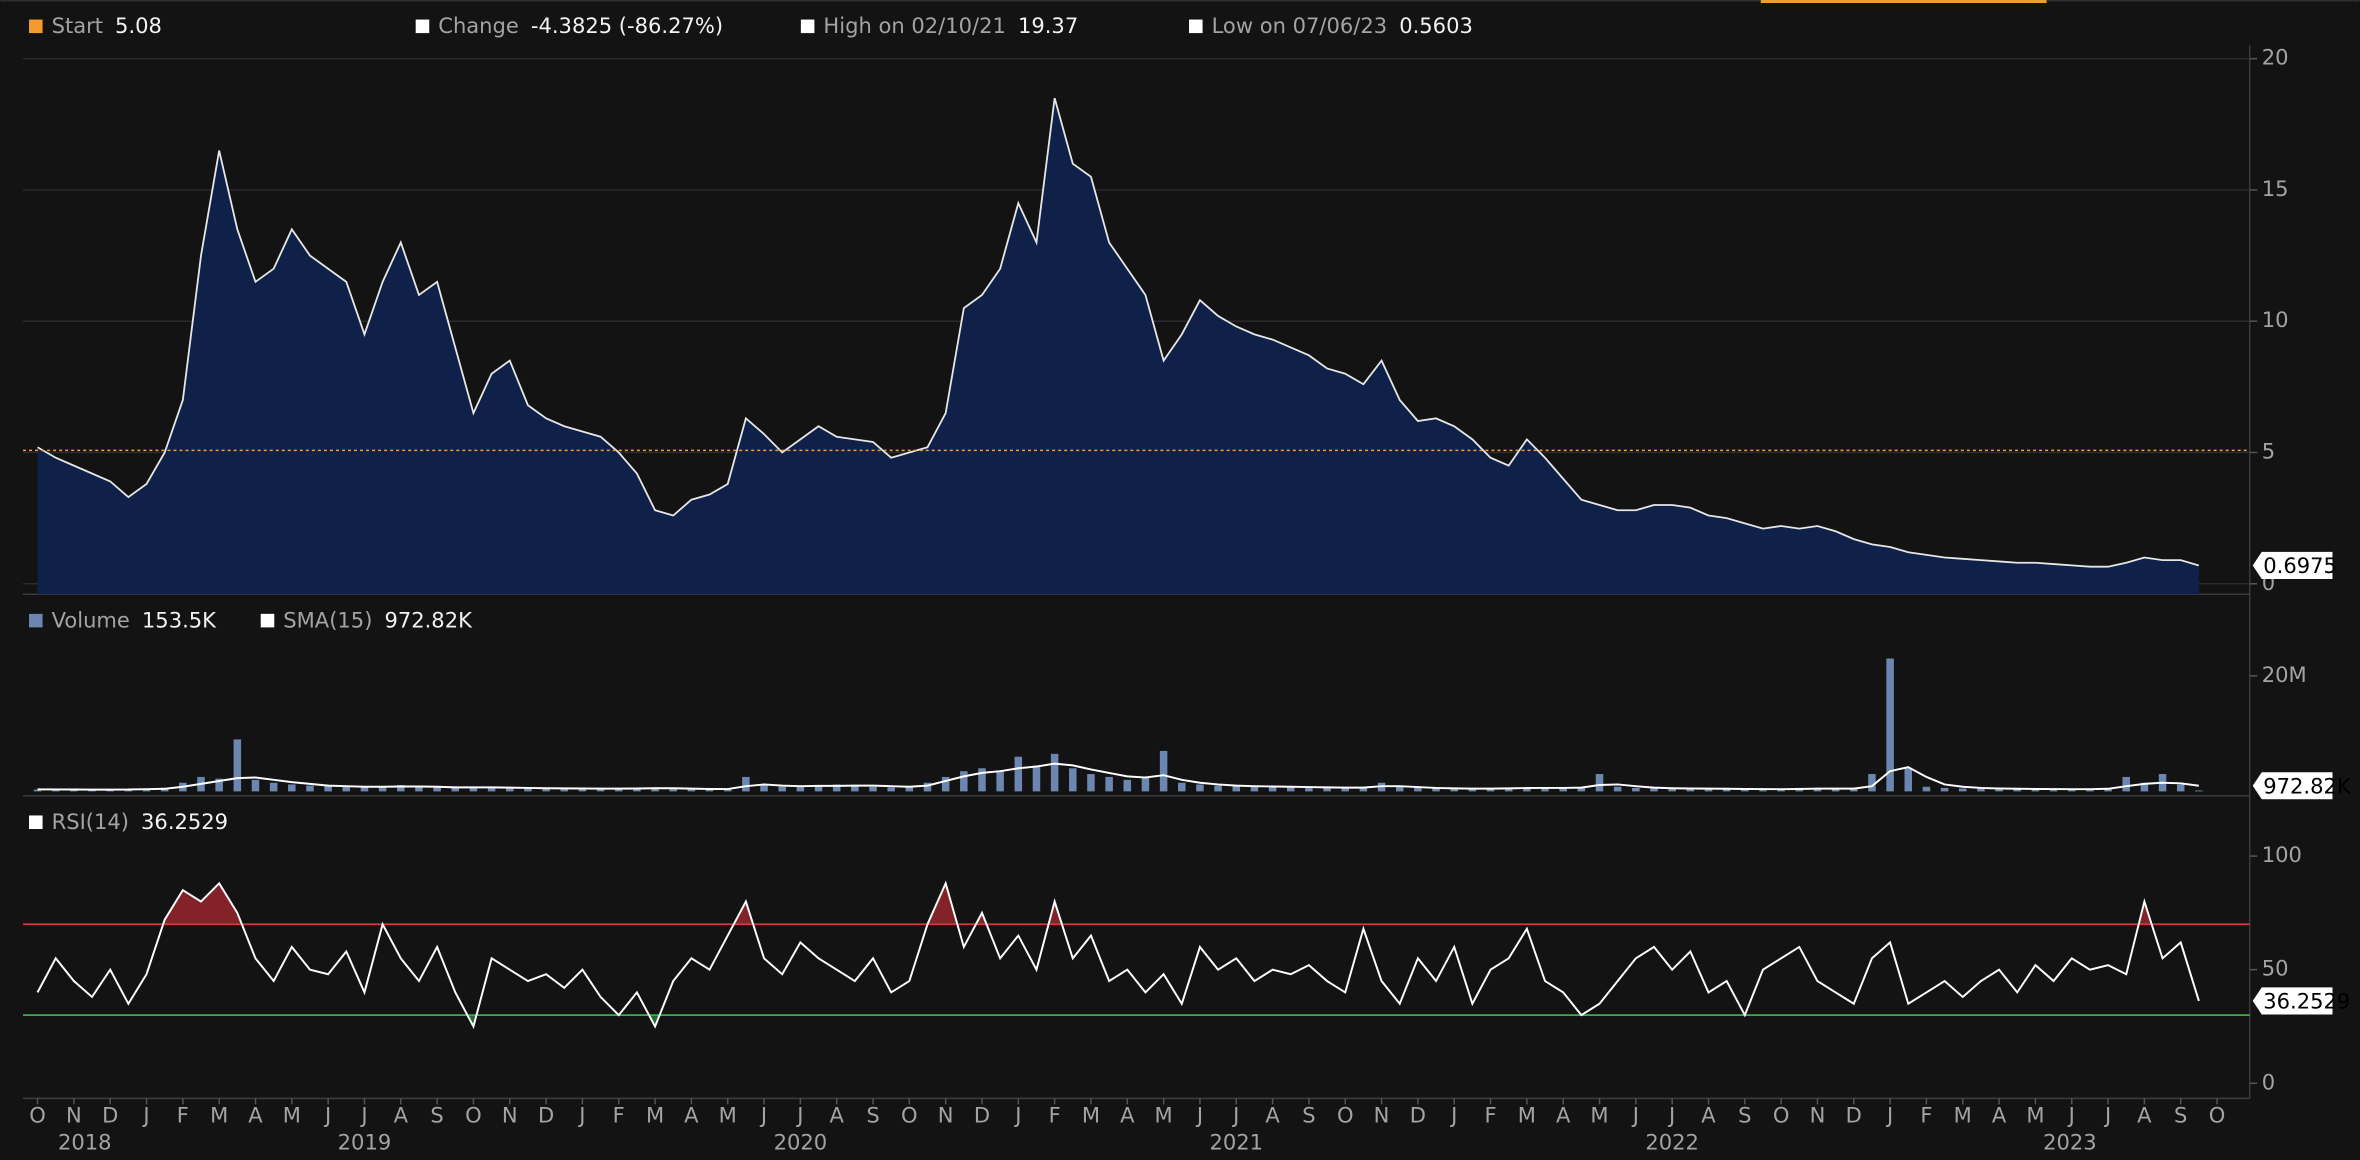  What do you see at coordinates (2070, 1141) in the screenshot?
I see `year-label: 2023` at bounding box center [2070, 1141].